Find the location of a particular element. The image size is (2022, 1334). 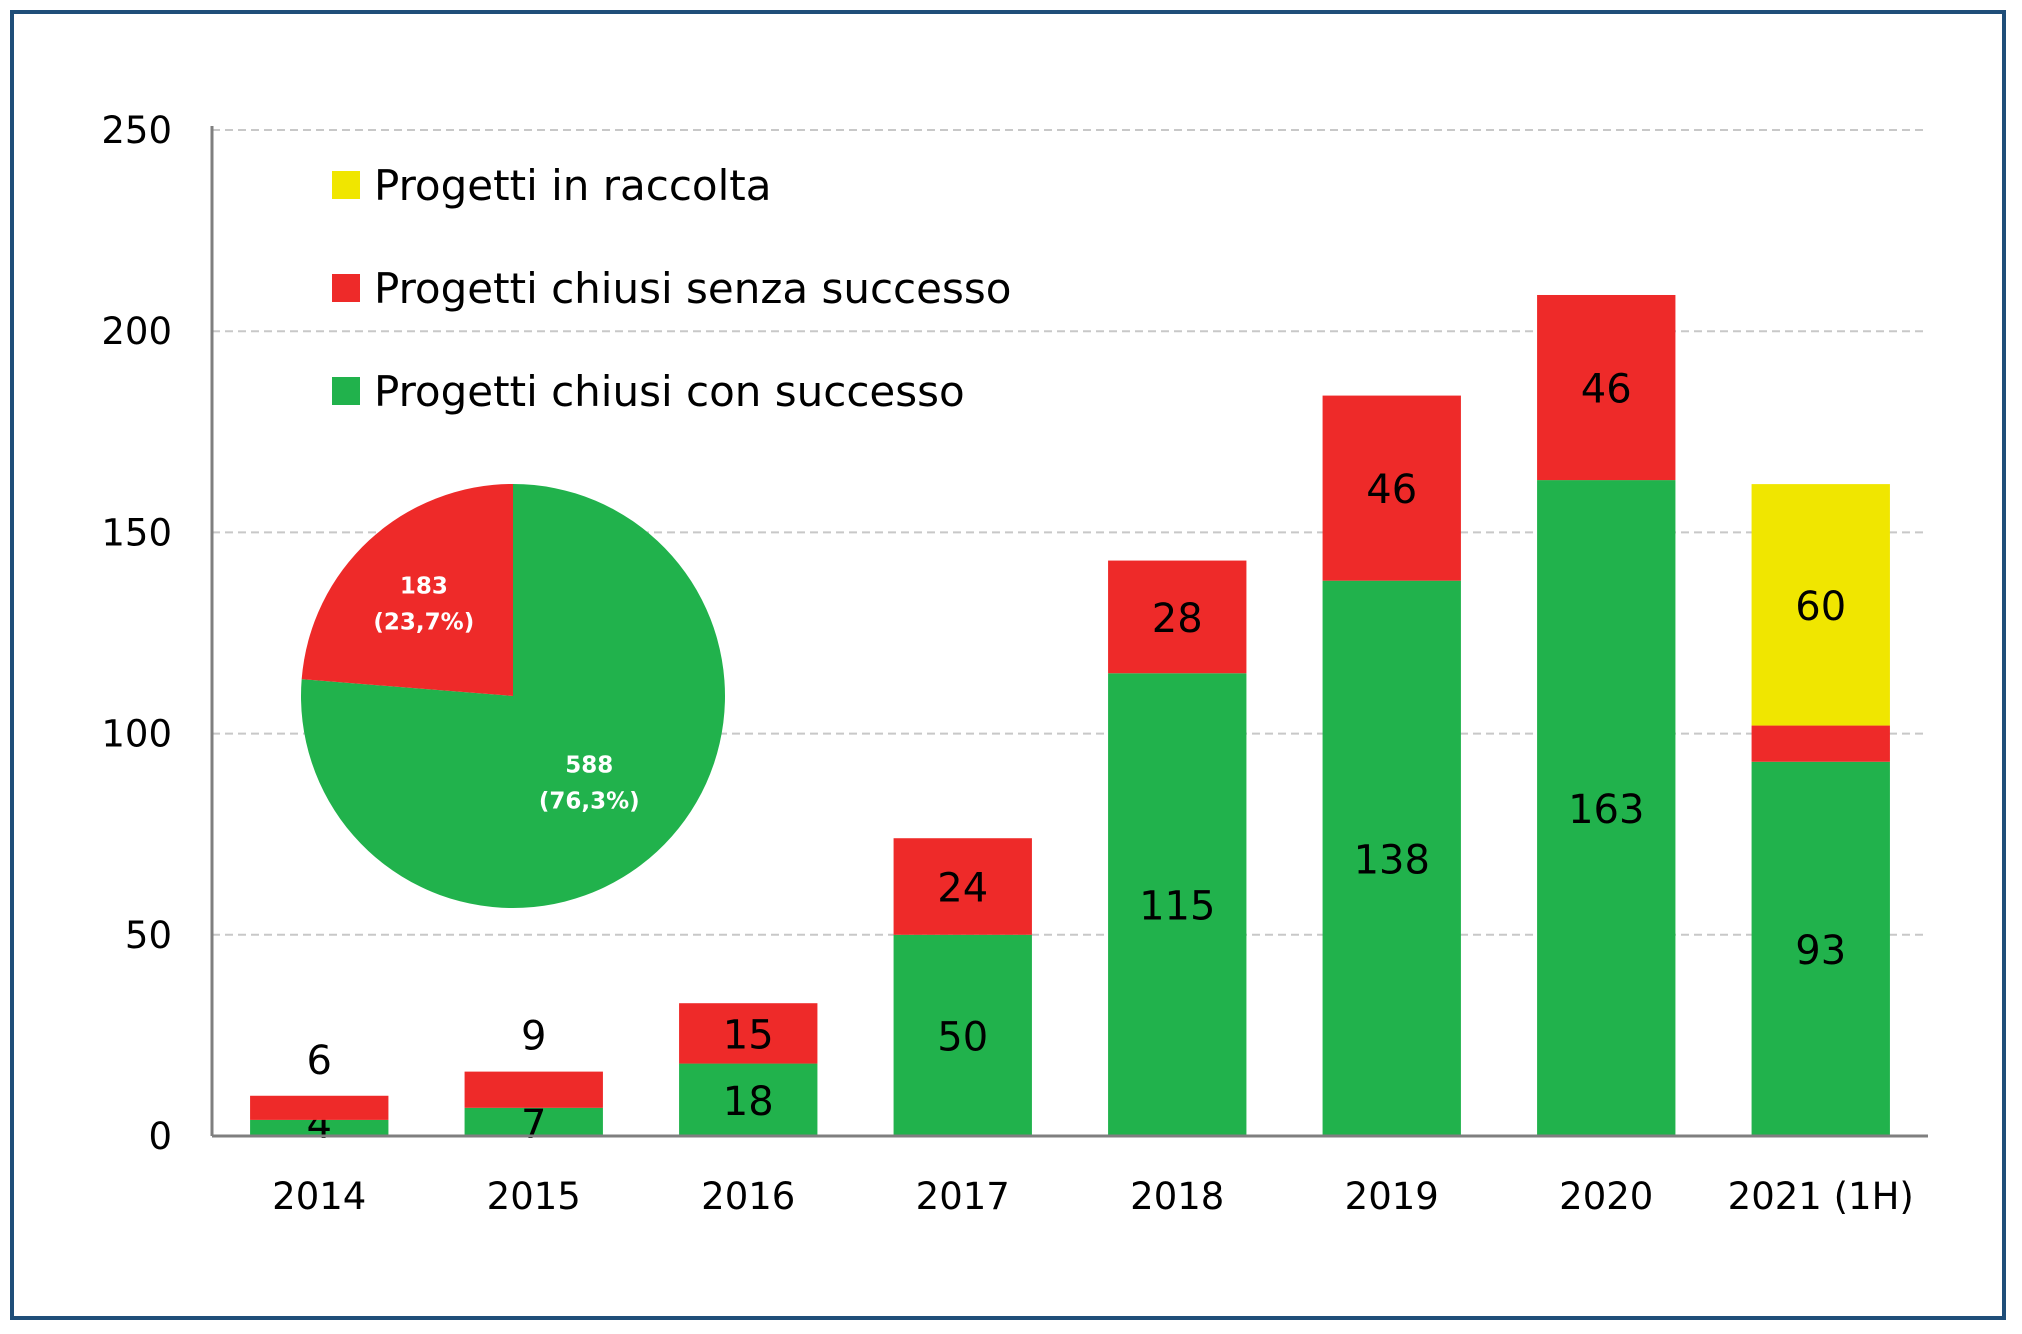

bar-data-label: 93 is located at coordinates (1820, 951).